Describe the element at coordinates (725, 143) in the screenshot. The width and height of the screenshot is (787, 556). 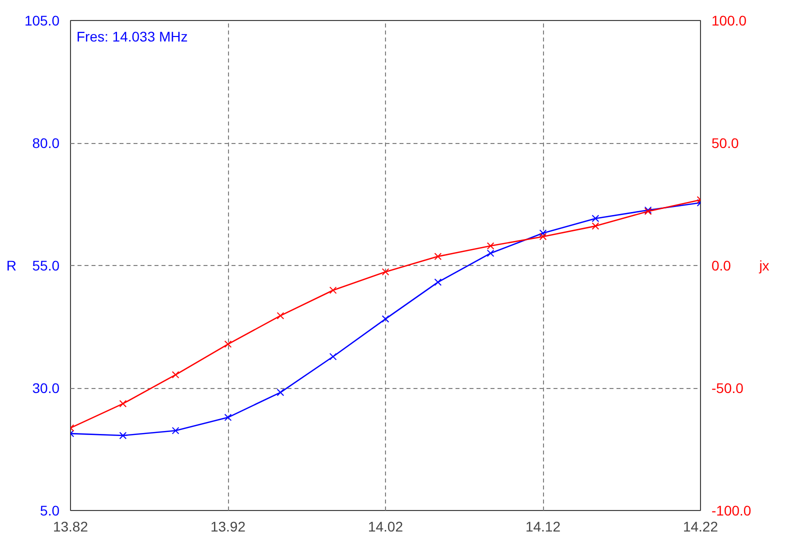
I see `y2-tick-label: 50.0` at that location.